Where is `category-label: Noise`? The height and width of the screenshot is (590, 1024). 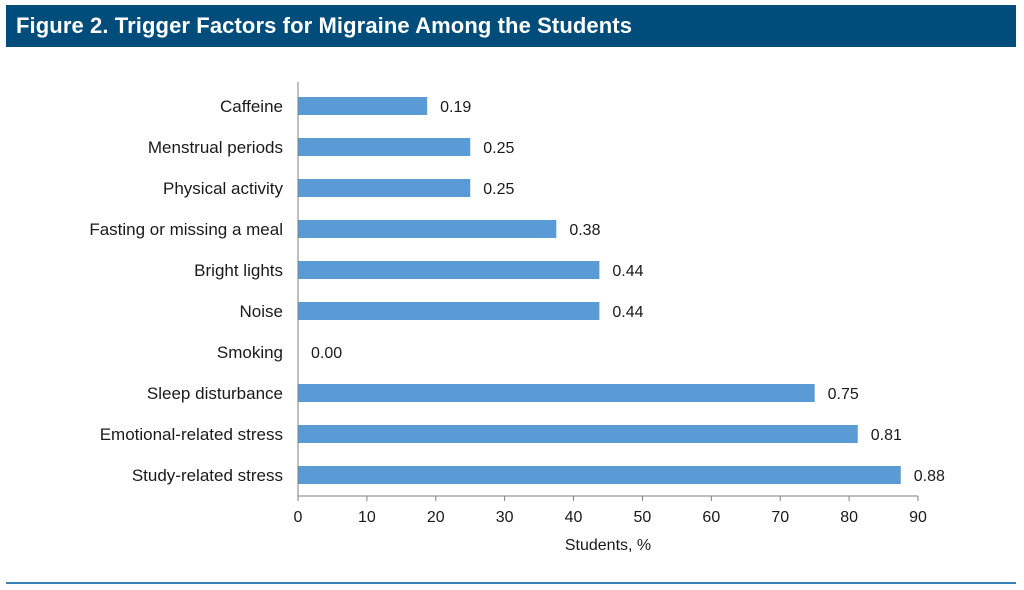
category-label: Noise is located at coordinates (261, 311).